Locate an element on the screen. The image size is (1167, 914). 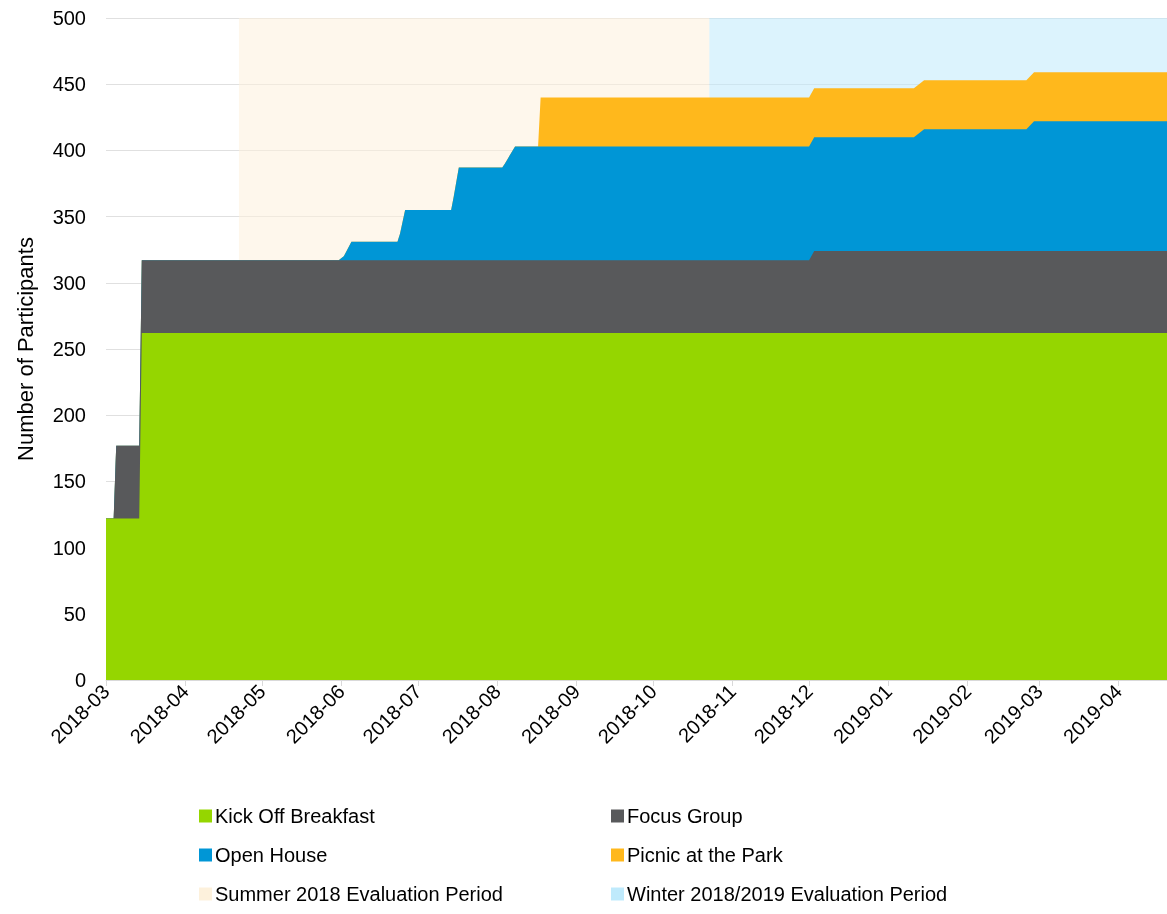
y-axis-title: Number of Participants is located at coordinates (25, 349).